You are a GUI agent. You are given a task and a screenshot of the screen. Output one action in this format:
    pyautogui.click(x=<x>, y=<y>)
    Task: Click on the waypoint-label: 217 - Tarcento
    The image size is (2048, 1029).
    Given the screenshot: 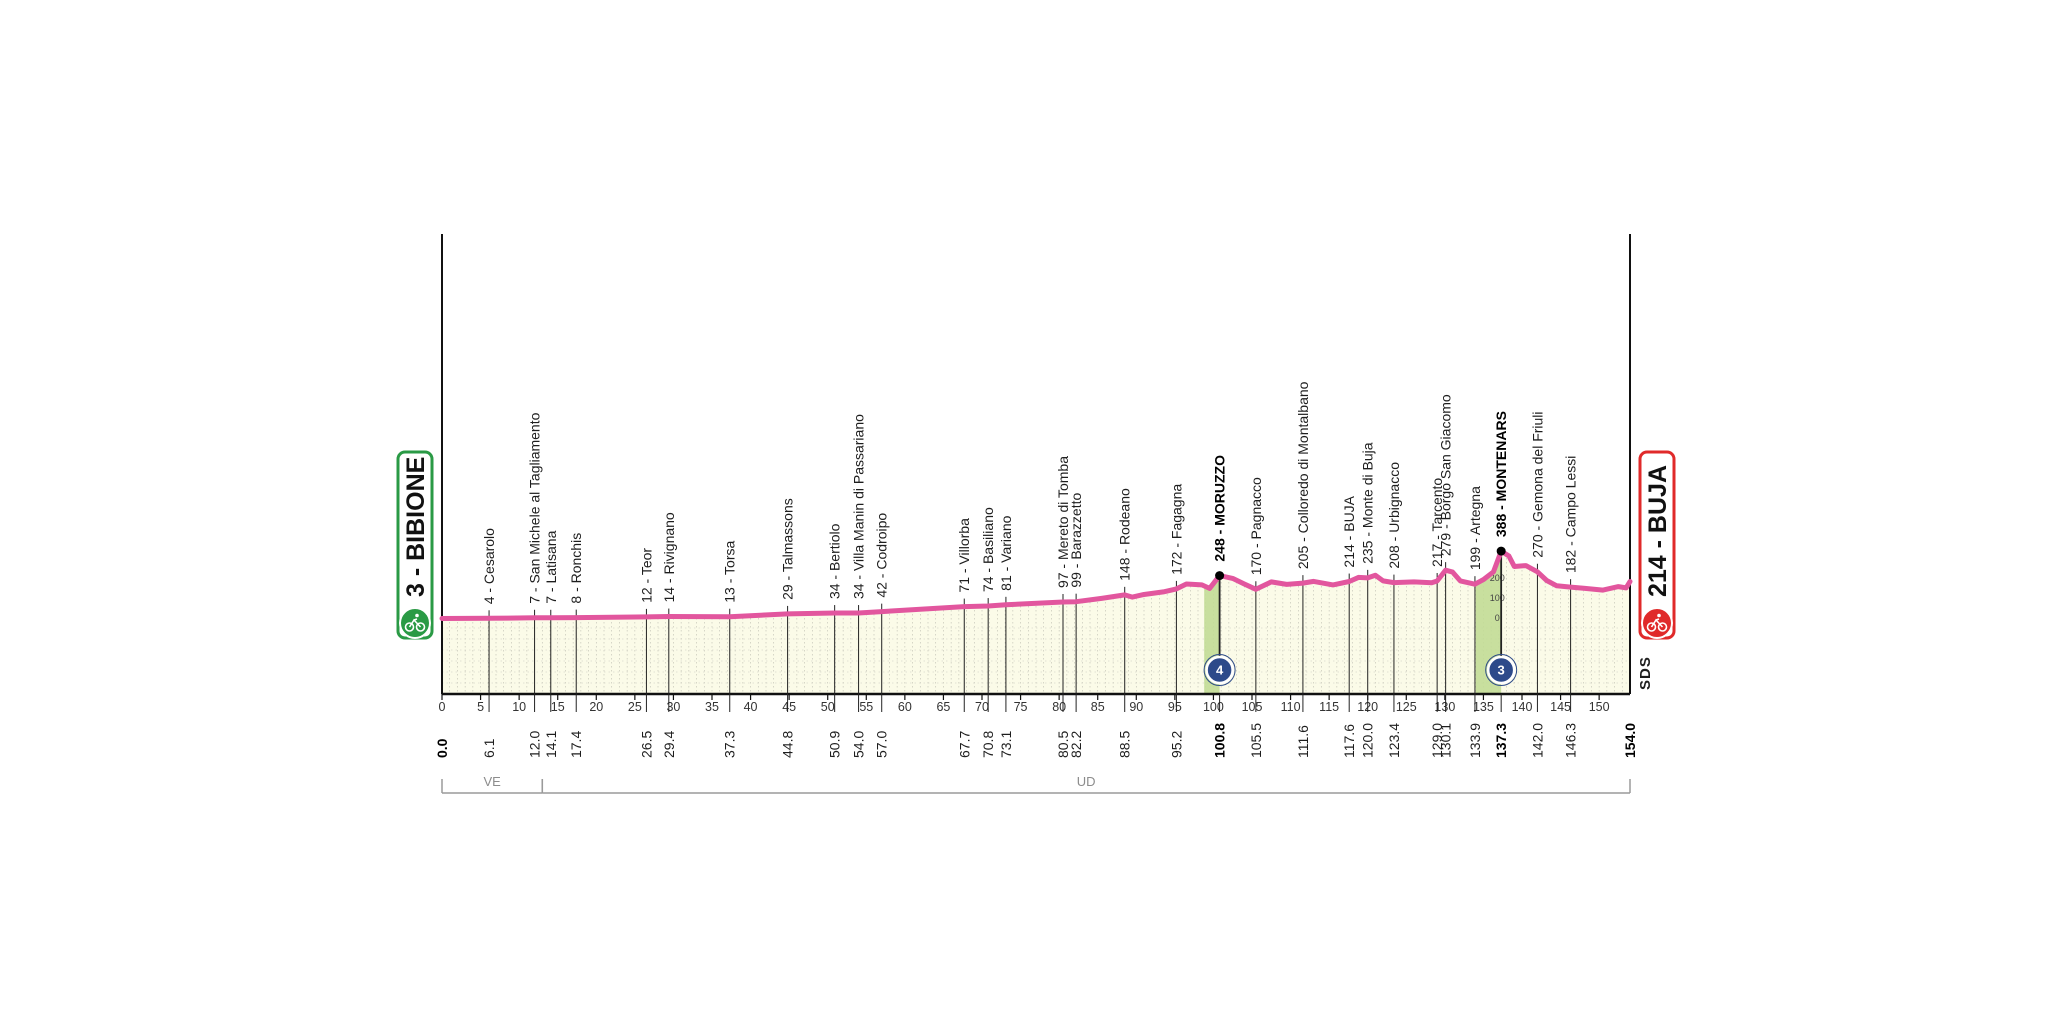 What is the action you would take?
    pyautogui.click(x=1437, y=522)
    